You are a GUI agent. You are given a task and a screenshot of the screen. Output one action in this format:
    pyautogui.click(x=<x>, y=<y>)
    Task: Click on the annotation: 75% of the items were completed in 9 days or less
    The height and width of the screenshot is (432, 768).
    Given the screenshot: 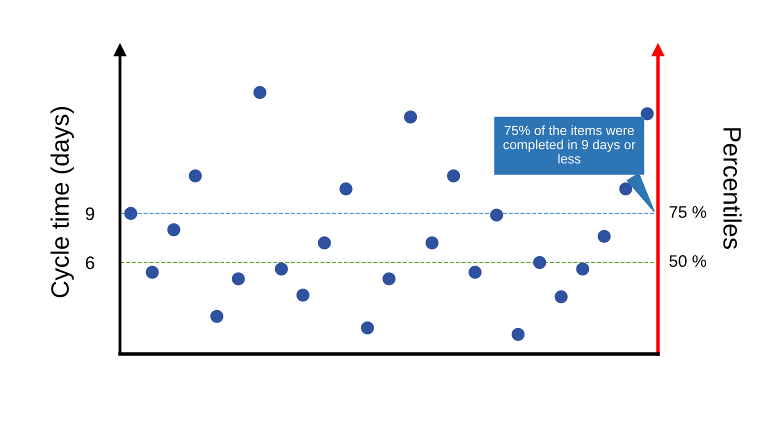 What is the action you would take?
    pyautogui.click(x=569, y=144)
    